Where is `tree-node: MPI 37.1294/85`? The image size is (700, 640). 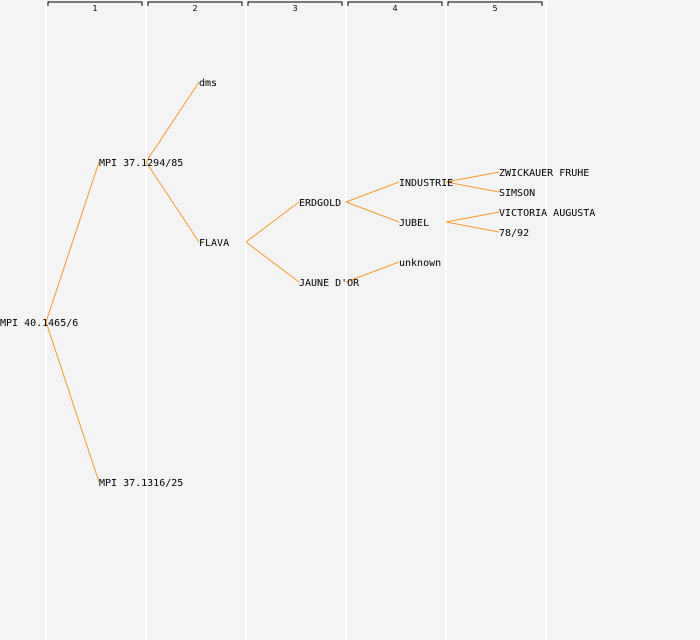
tree-node: MPI 37.1294/85 is located at coordinates (141, 163).